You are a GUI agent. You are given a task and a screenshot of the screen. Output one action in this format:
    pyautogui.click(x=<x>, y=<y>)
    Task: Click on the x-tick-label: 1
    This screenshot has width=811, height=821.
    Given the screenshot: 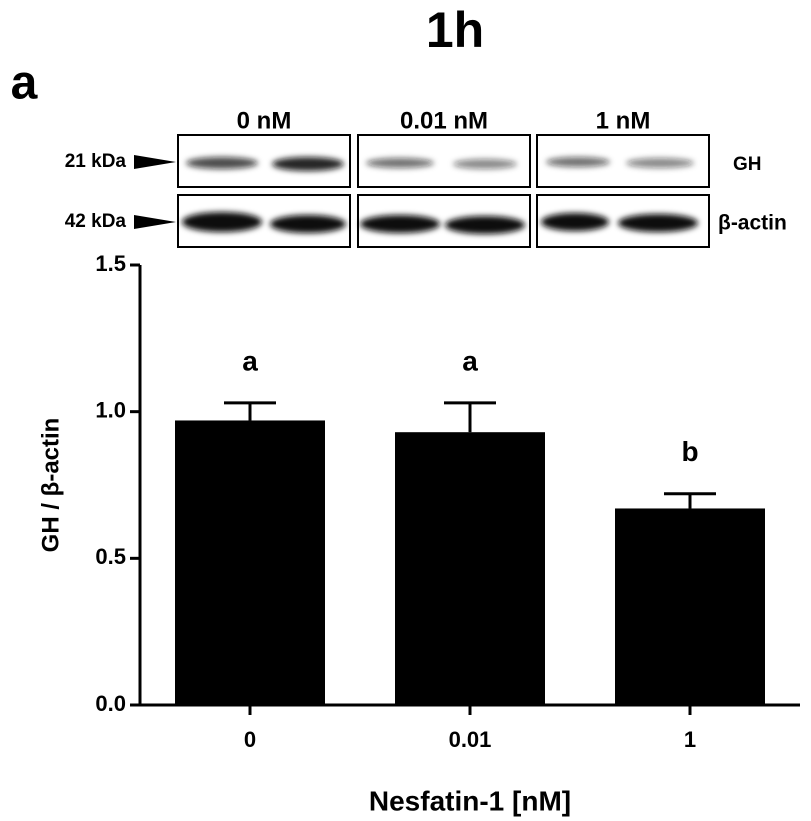 What is the action you would take?
    pyautogui.click(x=690, y=739)
    